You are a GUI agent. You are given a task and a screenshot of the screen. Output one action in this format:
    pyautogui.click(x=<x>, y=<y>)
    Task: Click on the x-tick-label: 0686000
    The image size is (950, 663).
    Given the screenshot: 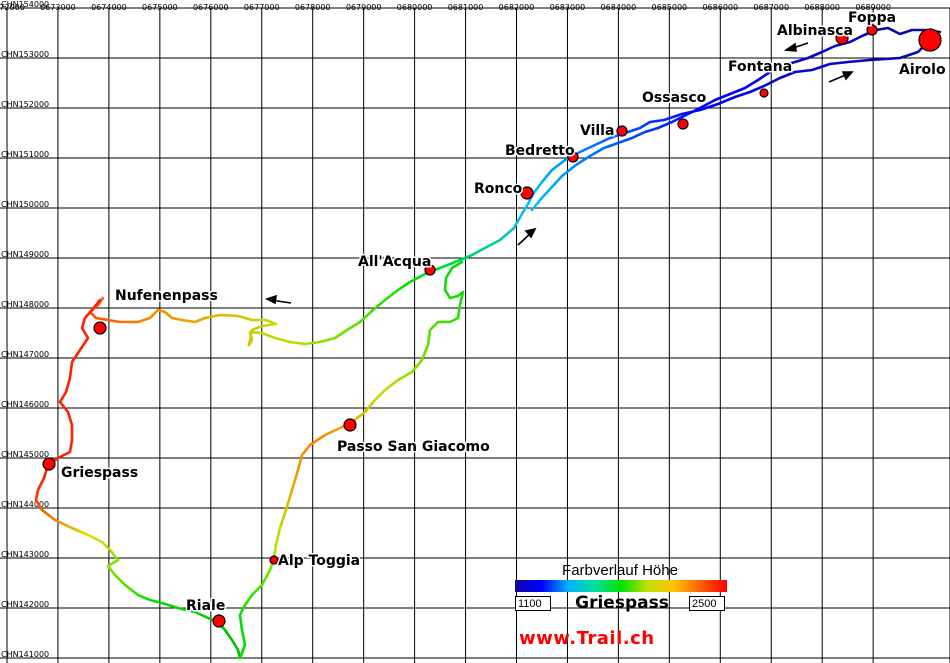 What is the action you would take?
    pyautogui.click(x=720, y=7)
    